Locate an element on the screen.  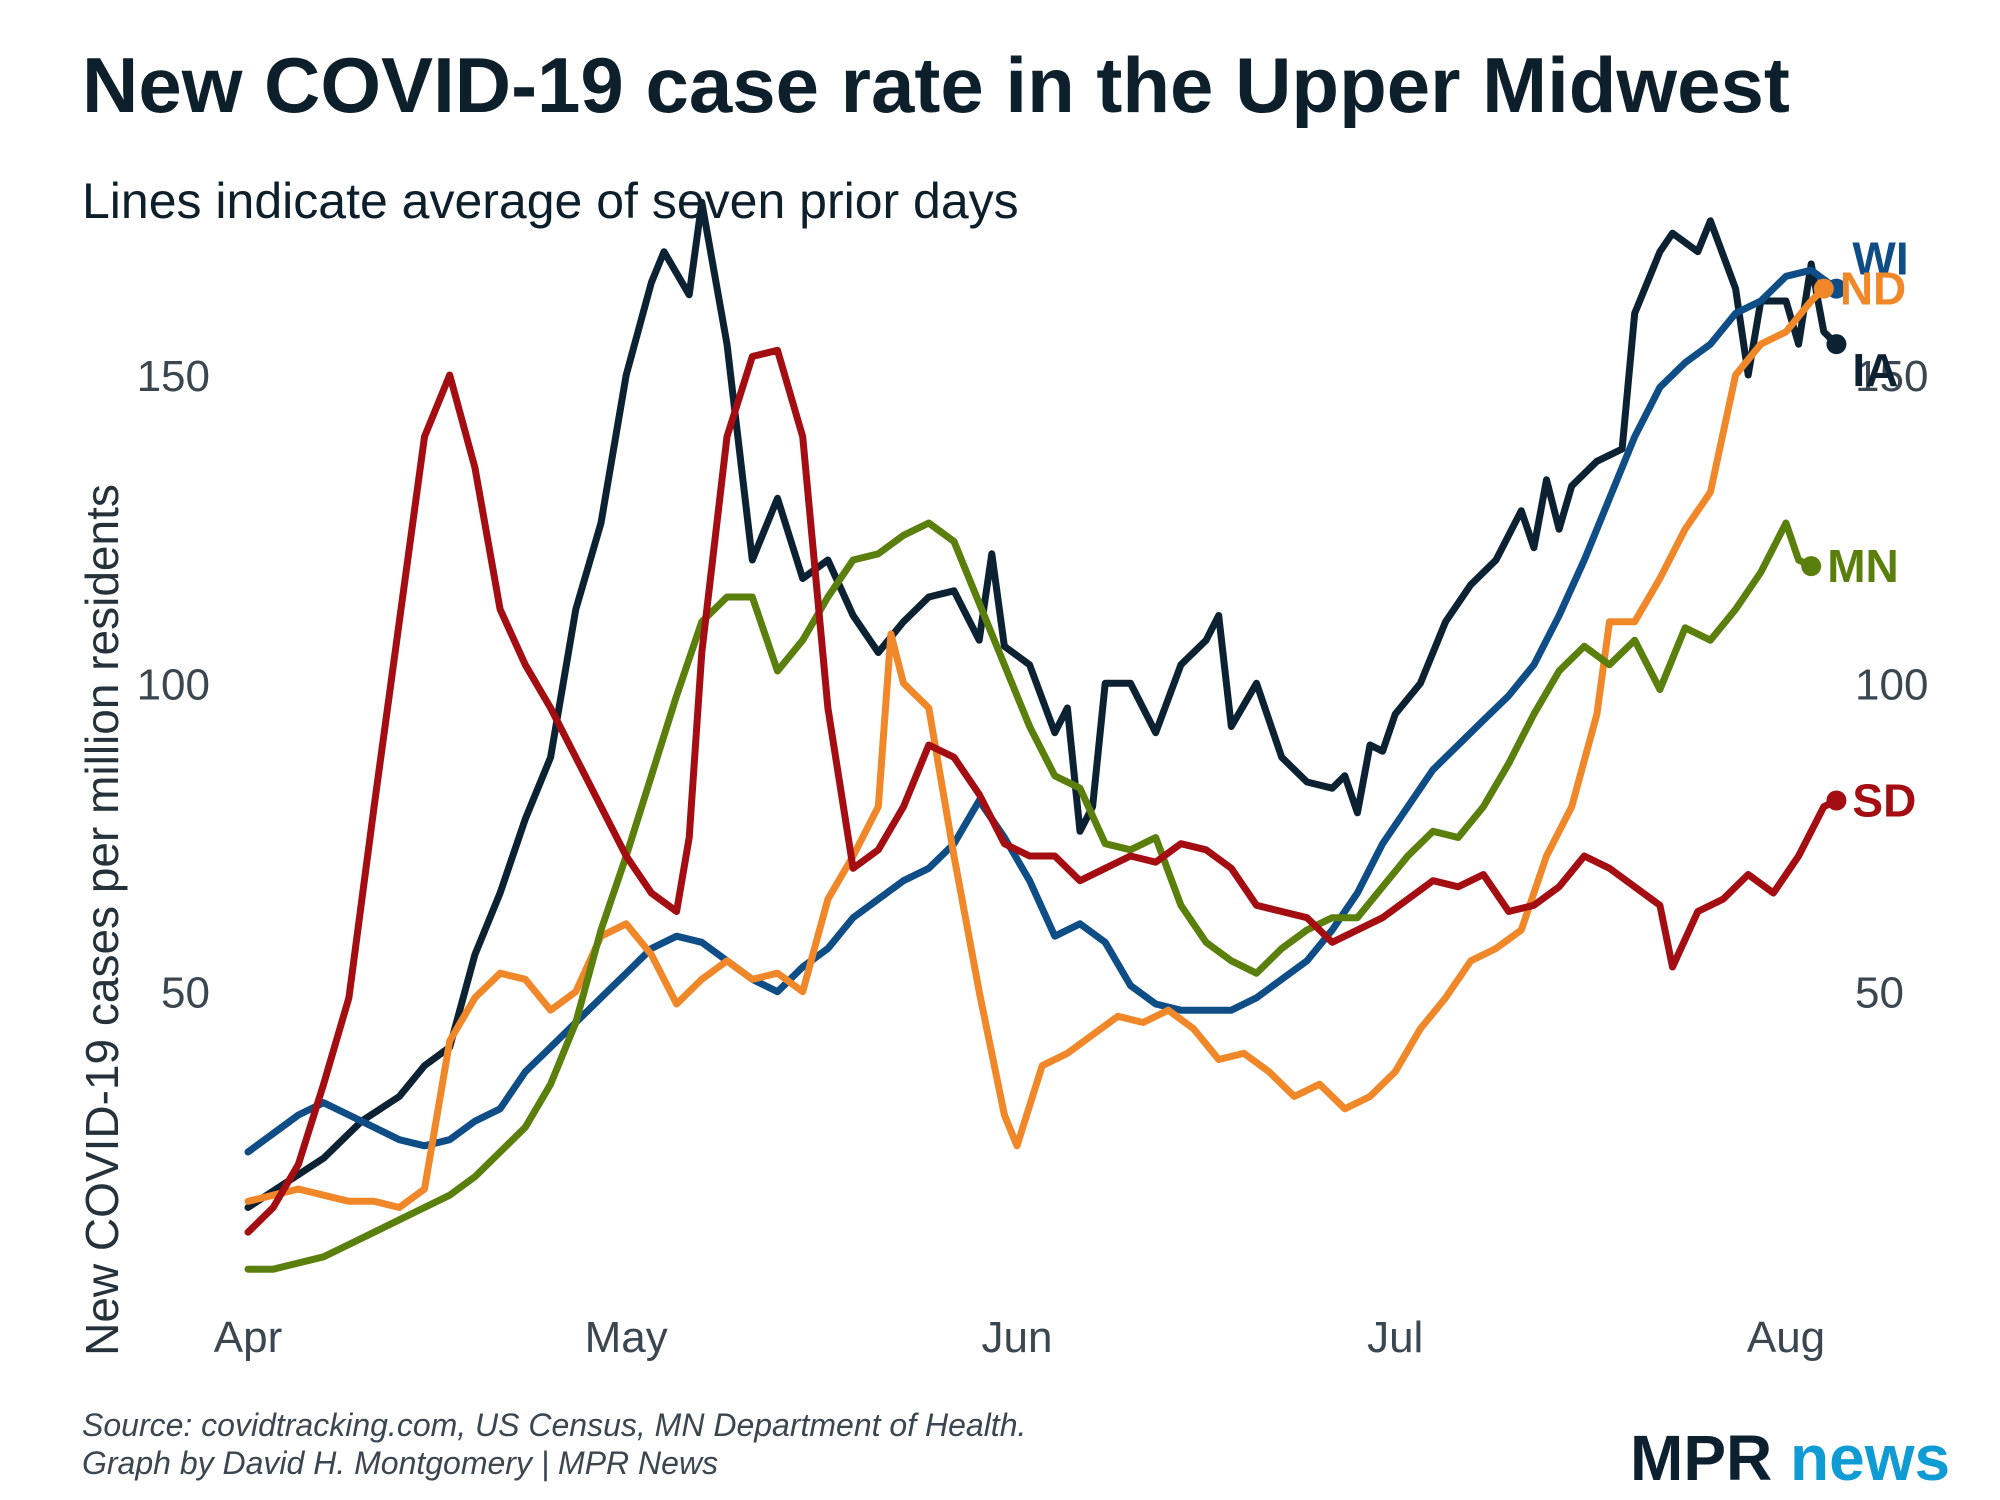
series-end-marker-nd is located at coordinates (1823, 288).